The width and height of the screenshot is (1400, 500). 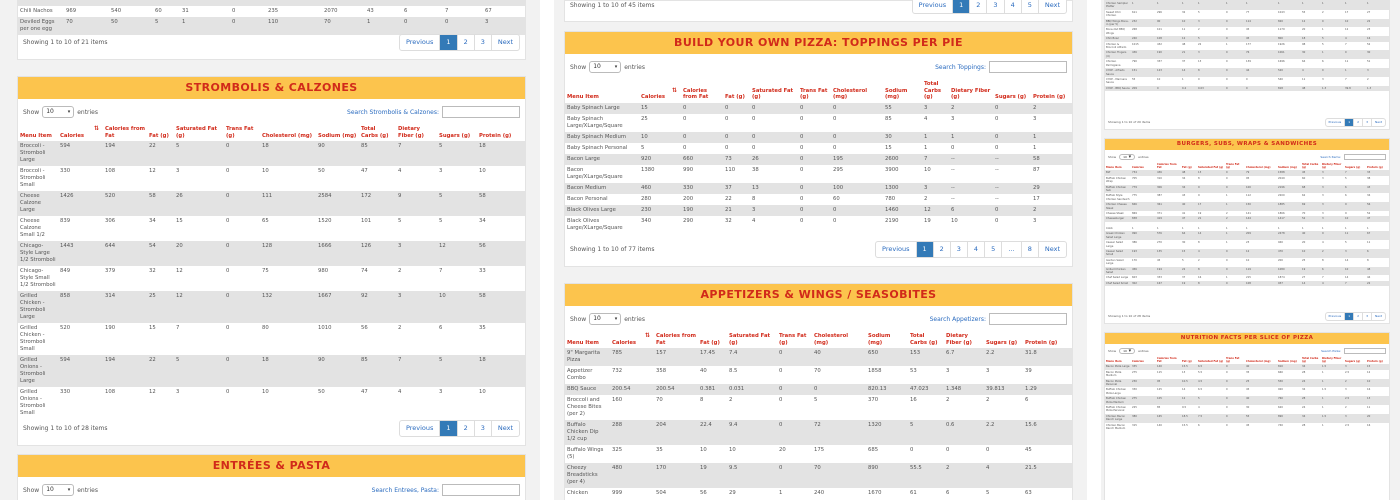 I want to click on page-8-button: 8, so click(x=1030, y=249).